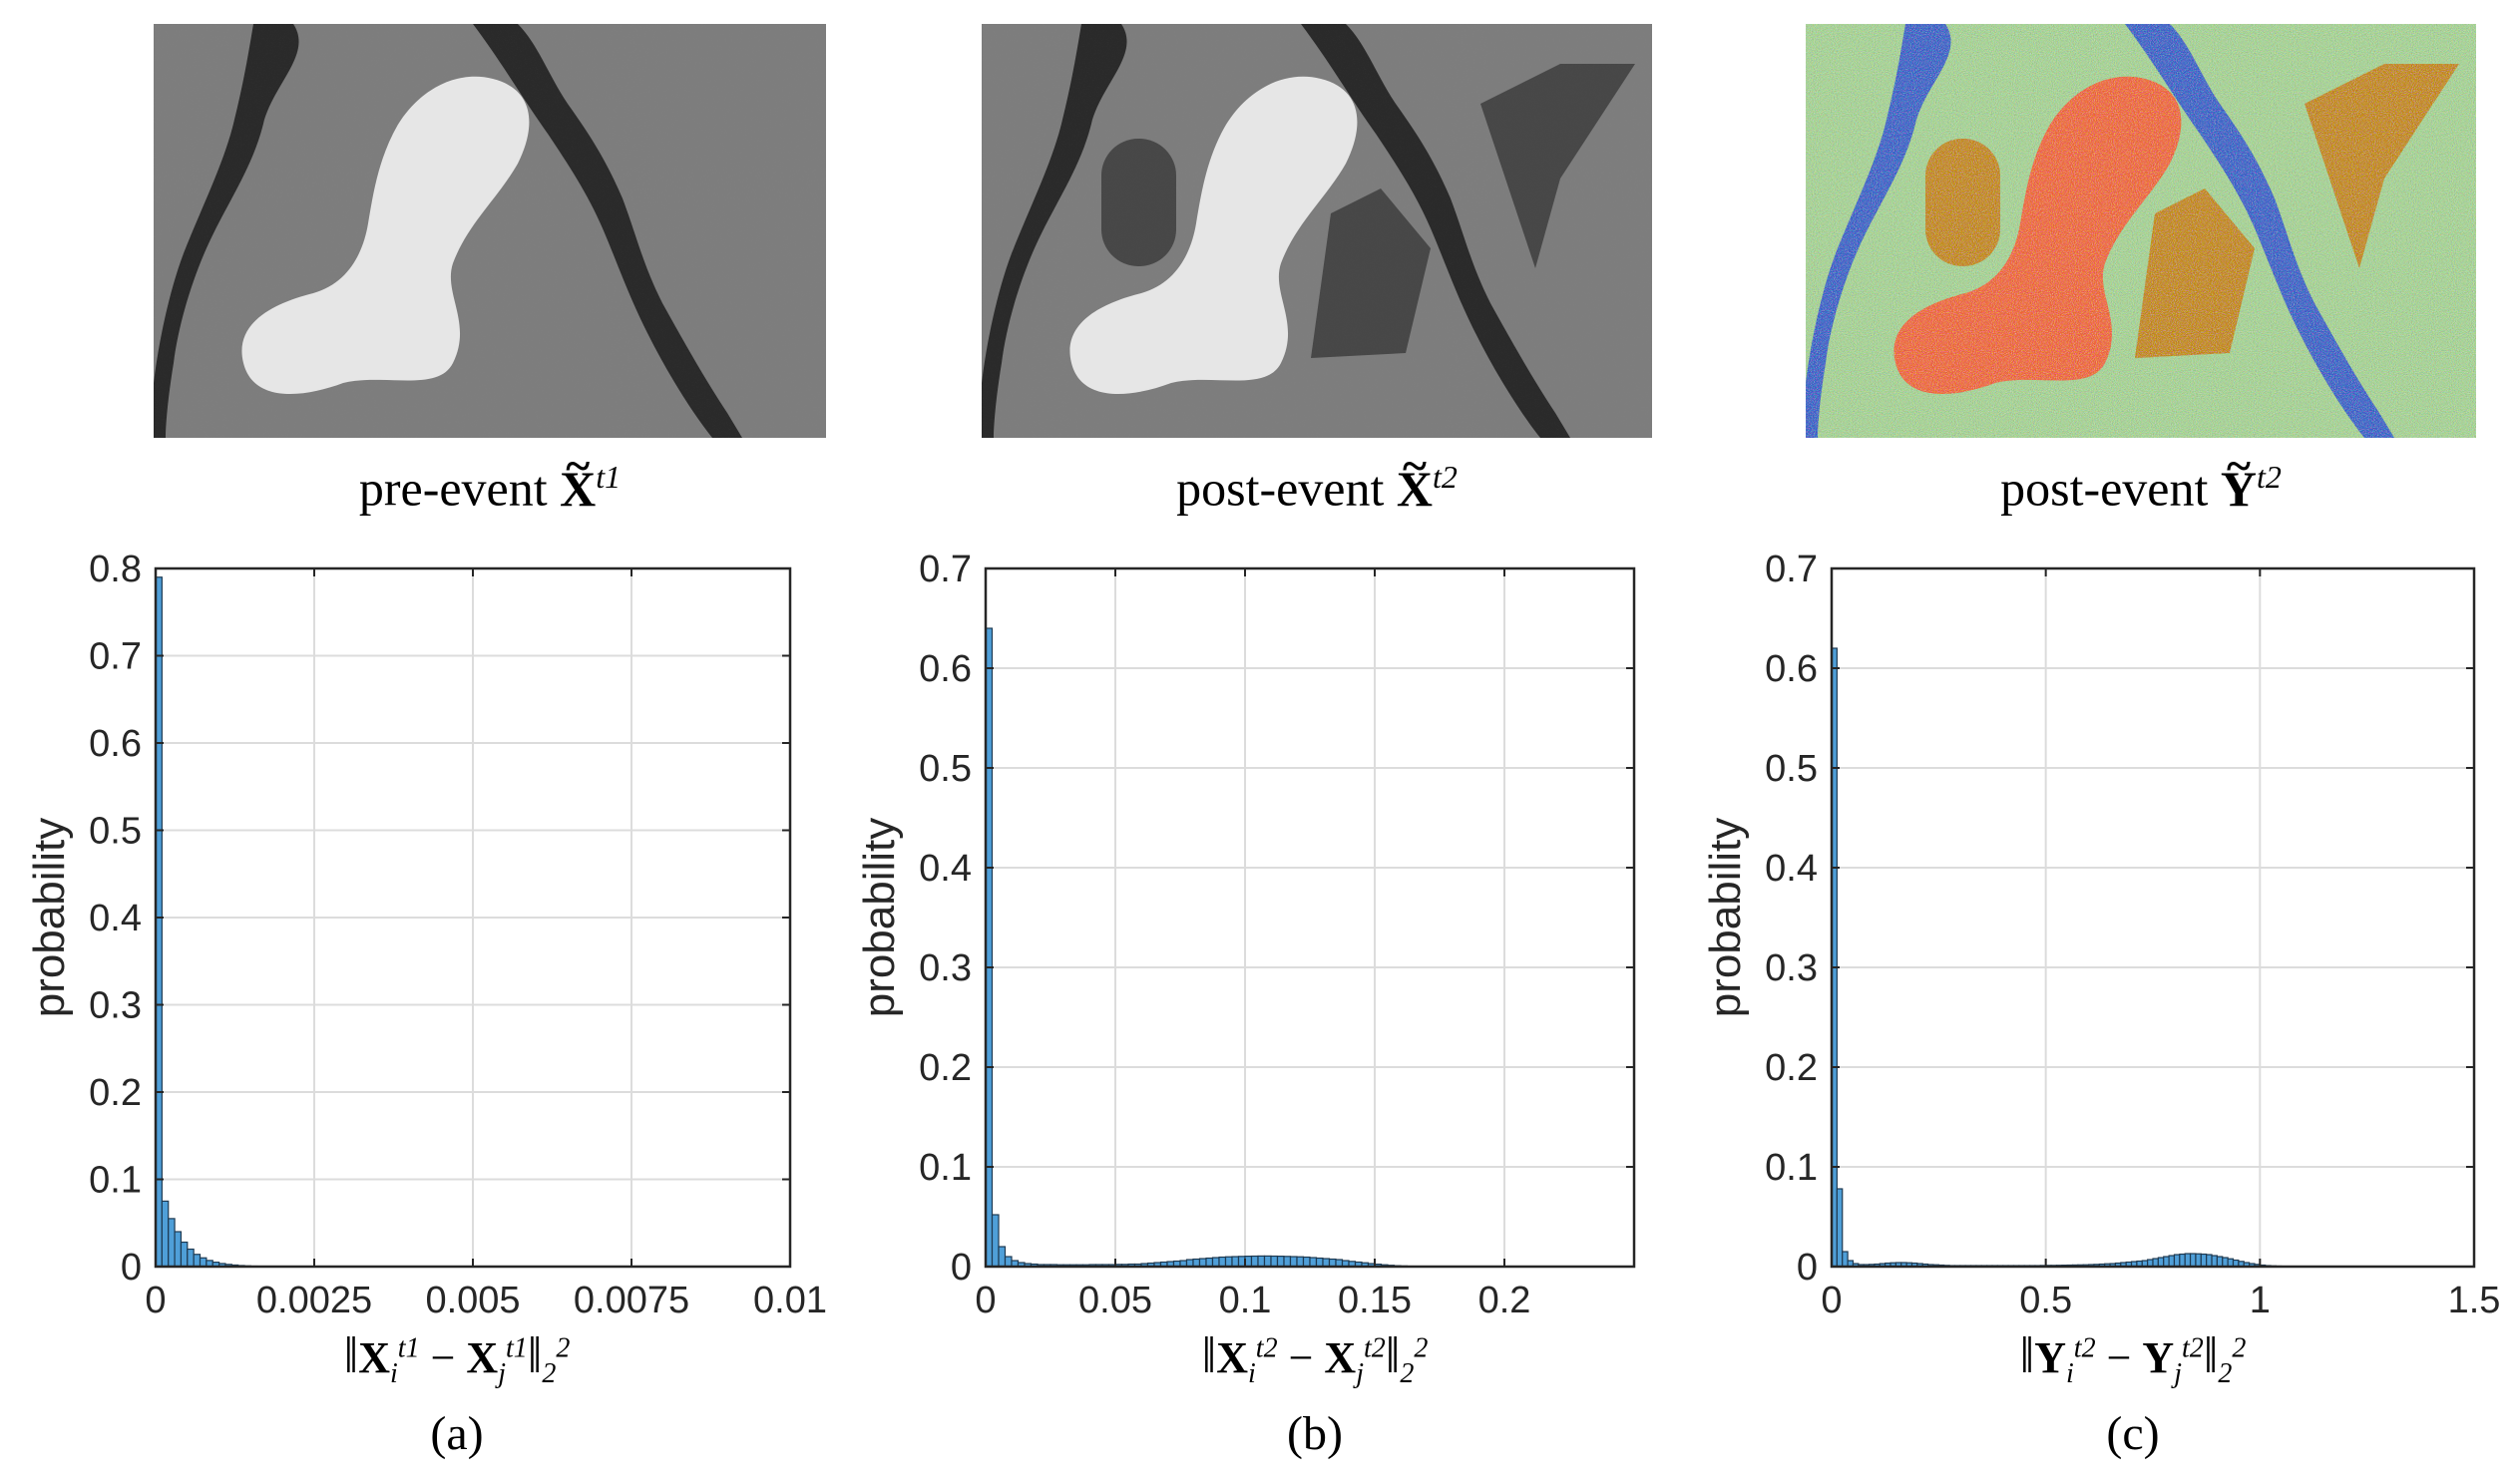 The height and width of the screenshot is (1484, 2518). I want to click on y-tick-label: 0.8, so click(115, 569).